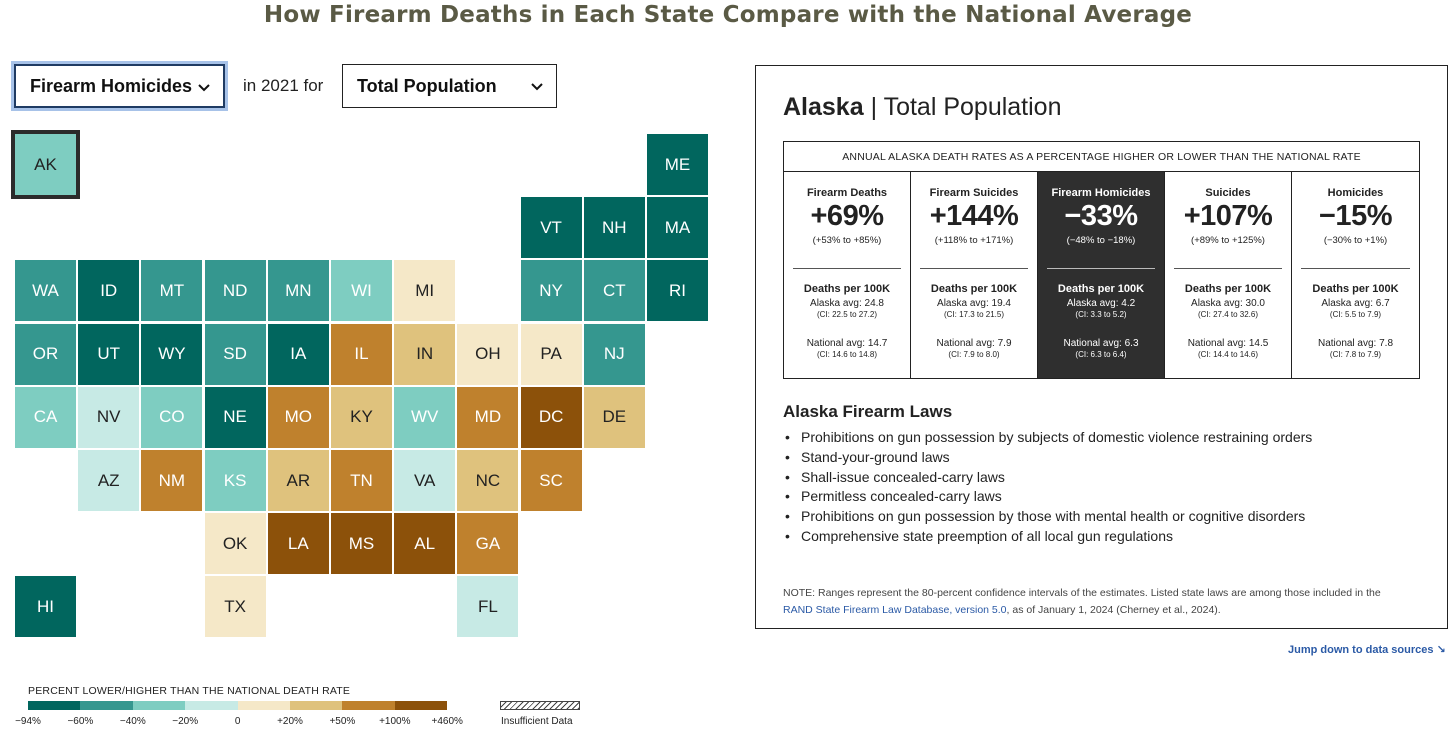  What do you see at coordinates (614, 417) in the screenshot?
I see `state-tile-de: DE` at bounding box center [614, 417].